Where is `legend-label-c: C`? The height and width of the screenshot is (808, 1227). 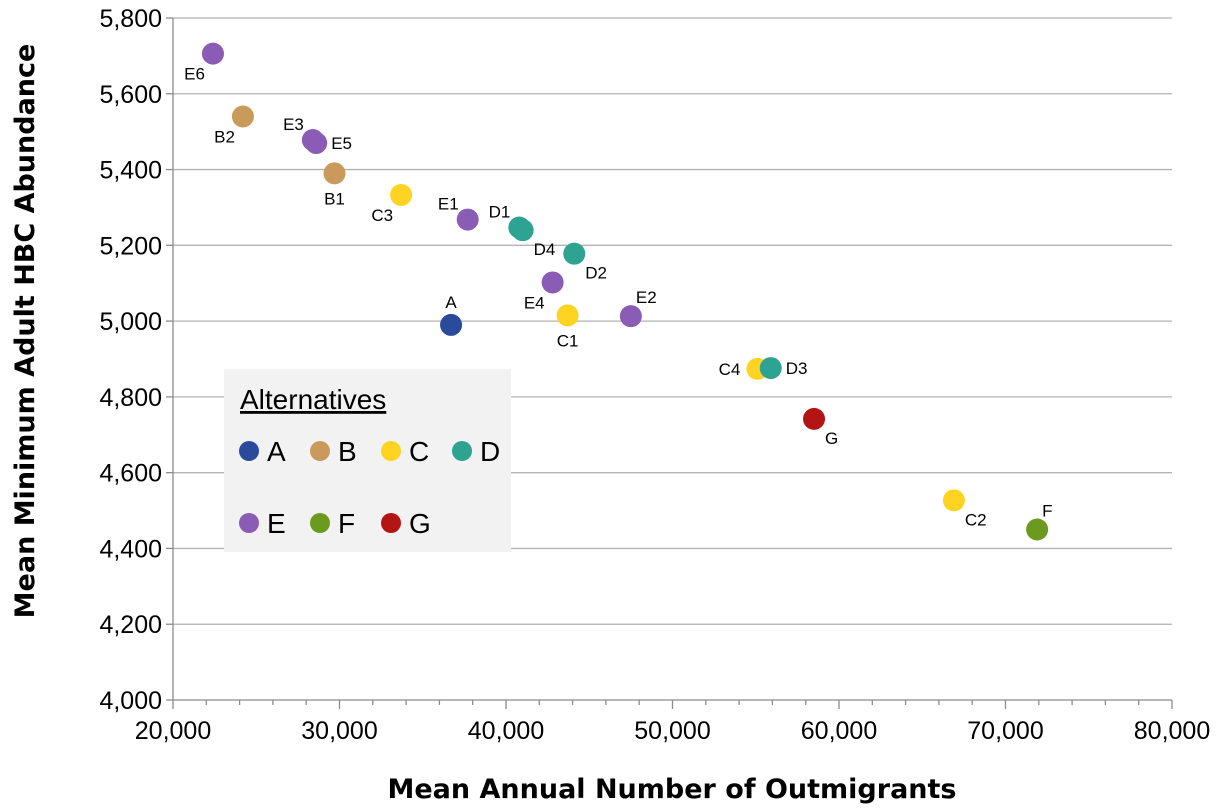
legend-label-c: C is located at coordinates (419, 451).